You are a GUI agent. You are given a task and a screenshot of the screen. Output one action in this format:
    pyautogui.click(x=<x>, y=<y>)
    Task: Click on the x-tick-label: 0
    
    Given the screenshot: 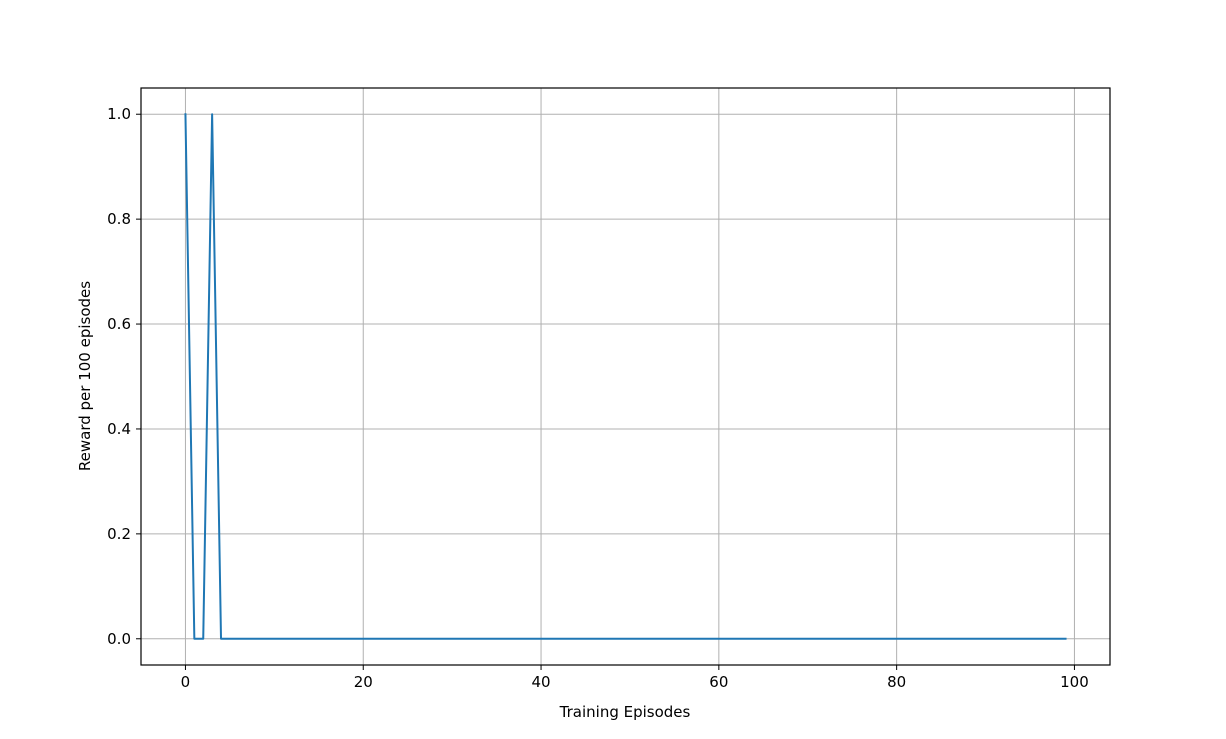 What is the action you would take?
    pyautogui.click(x=186, y=682)
    